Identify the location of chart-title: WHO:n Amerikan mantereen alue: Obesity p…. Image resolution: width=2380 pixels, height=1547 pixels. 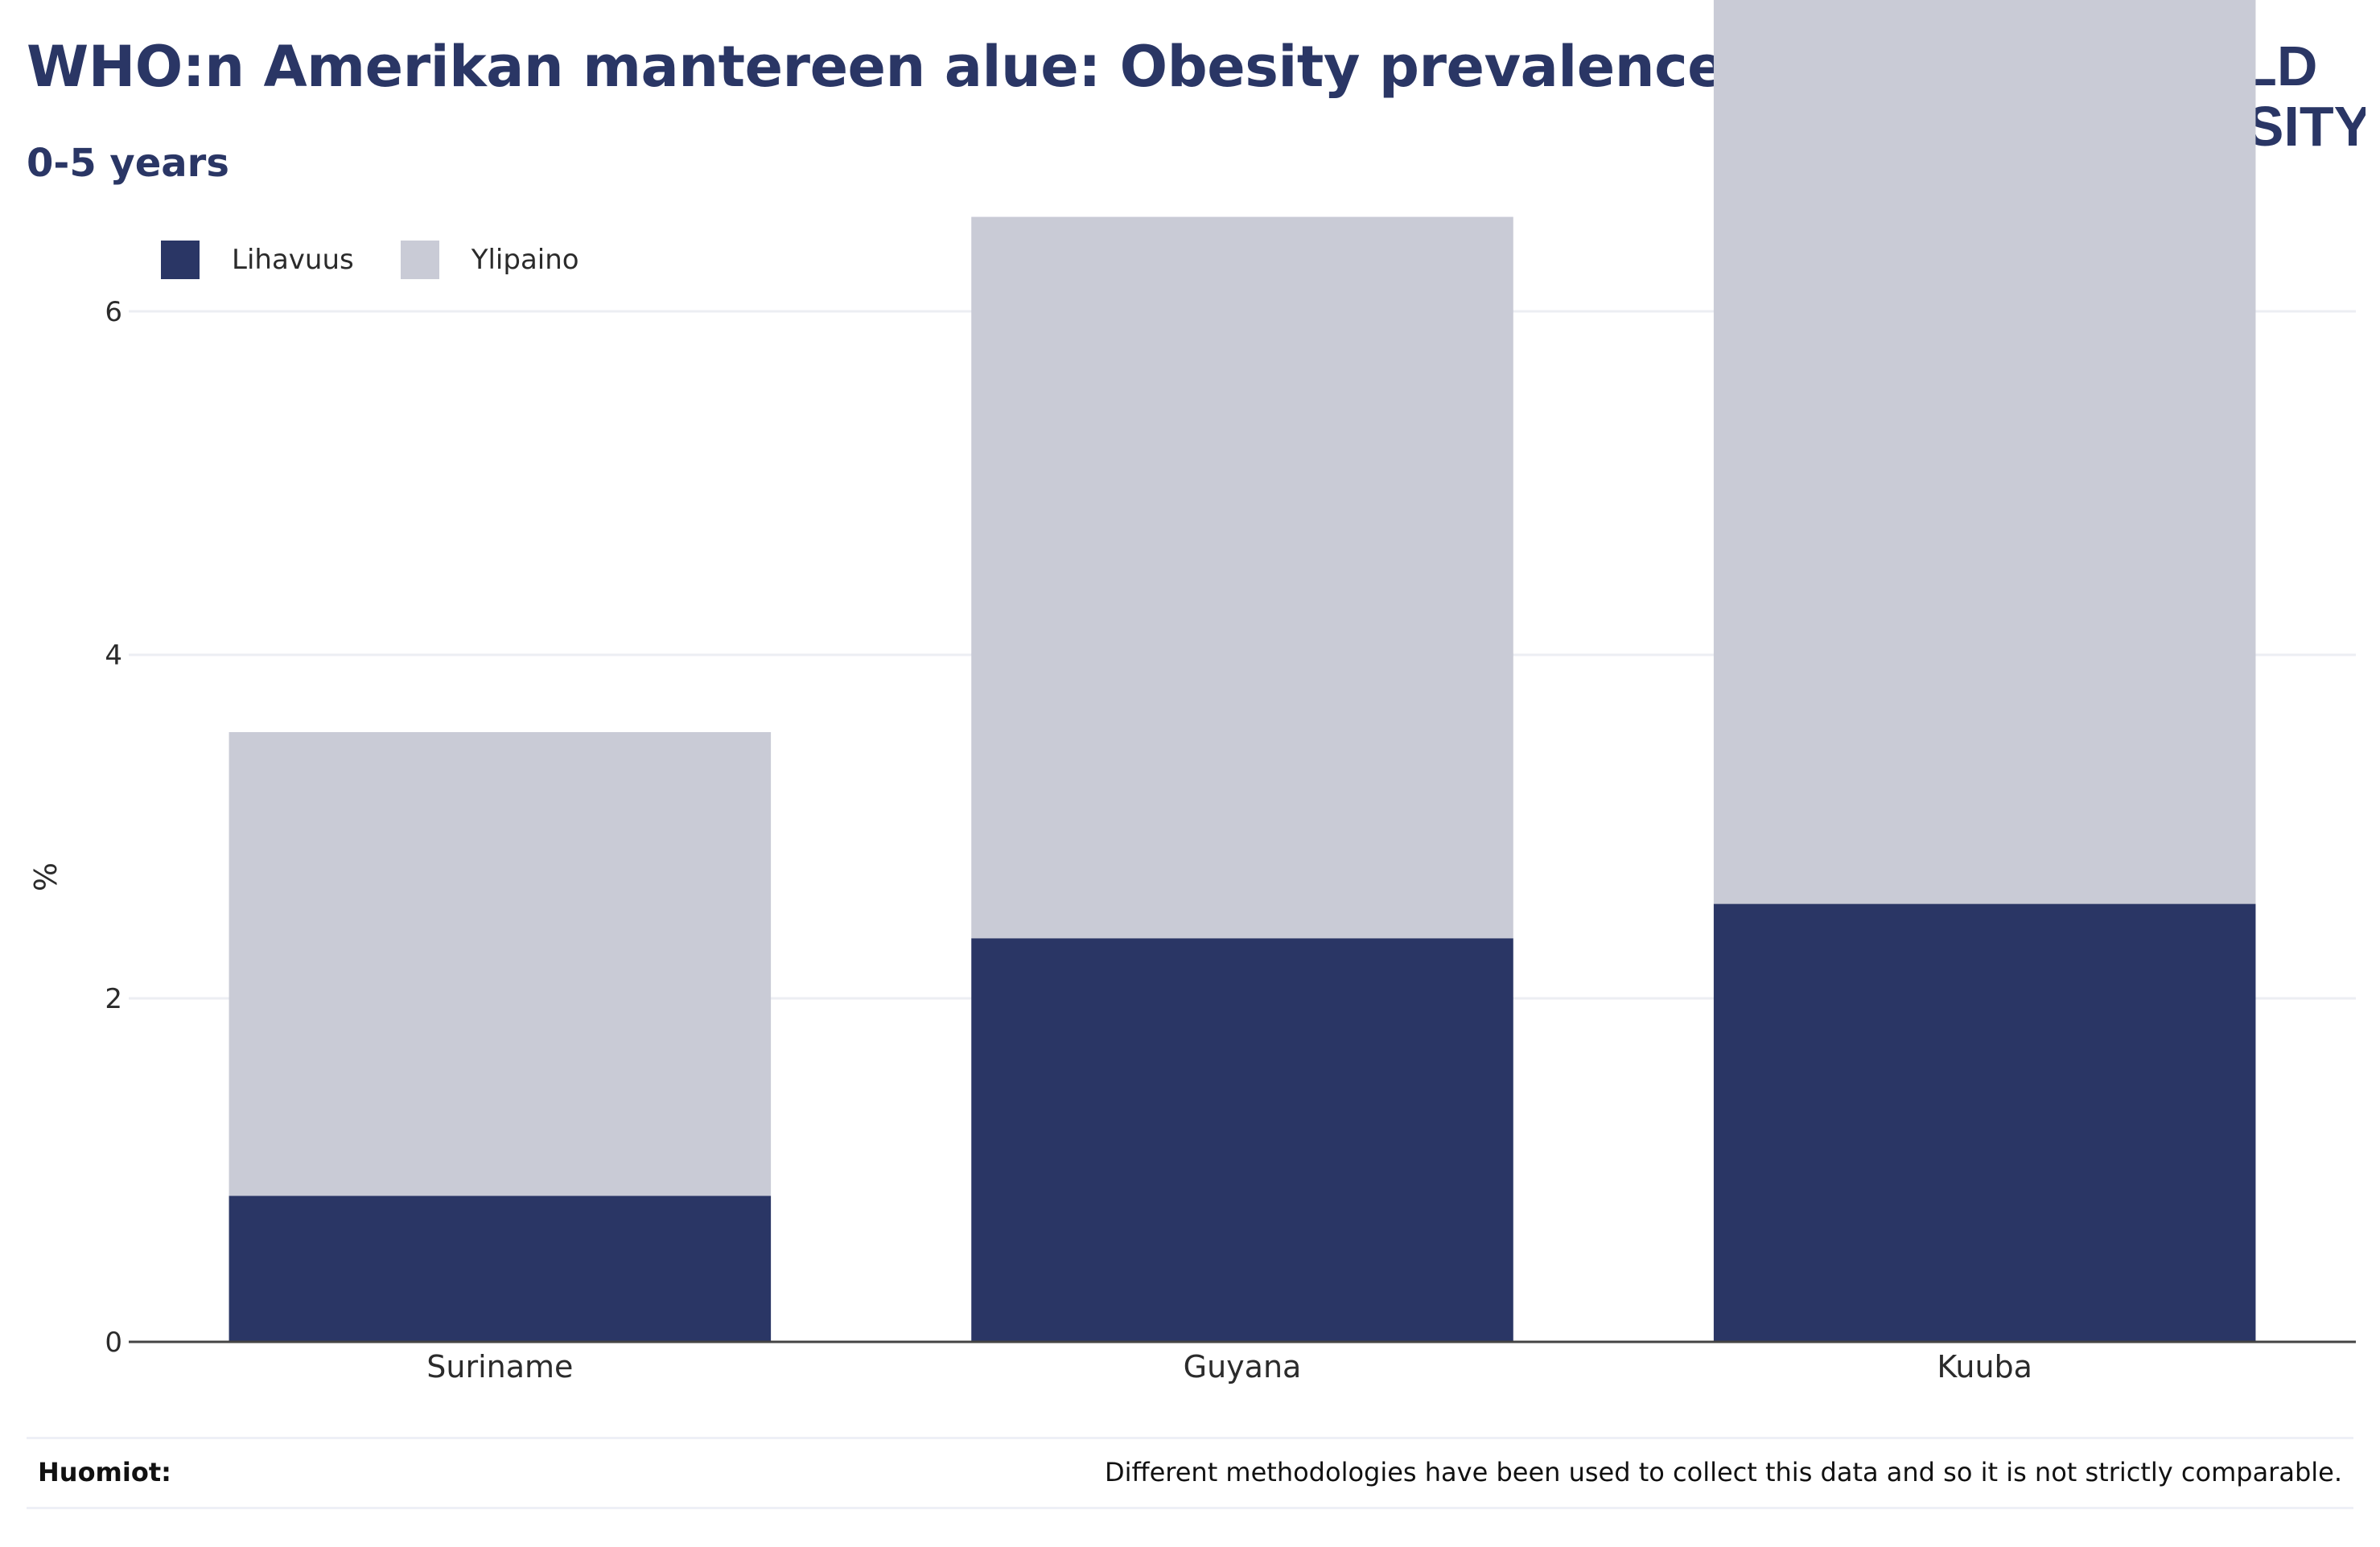
(876, 67).